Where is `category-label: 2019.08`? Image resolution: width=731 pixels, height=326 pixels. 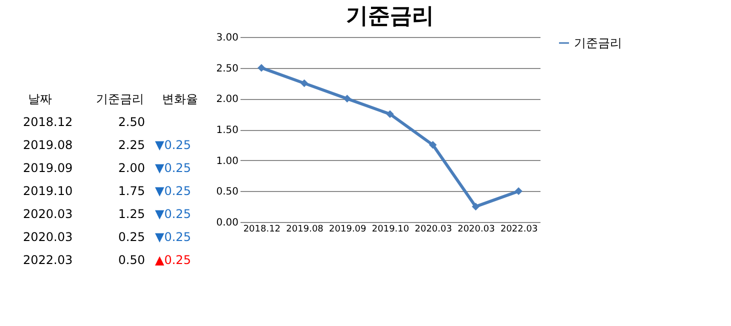
category-label: 2019.08 is located at coordinates (48, 145).